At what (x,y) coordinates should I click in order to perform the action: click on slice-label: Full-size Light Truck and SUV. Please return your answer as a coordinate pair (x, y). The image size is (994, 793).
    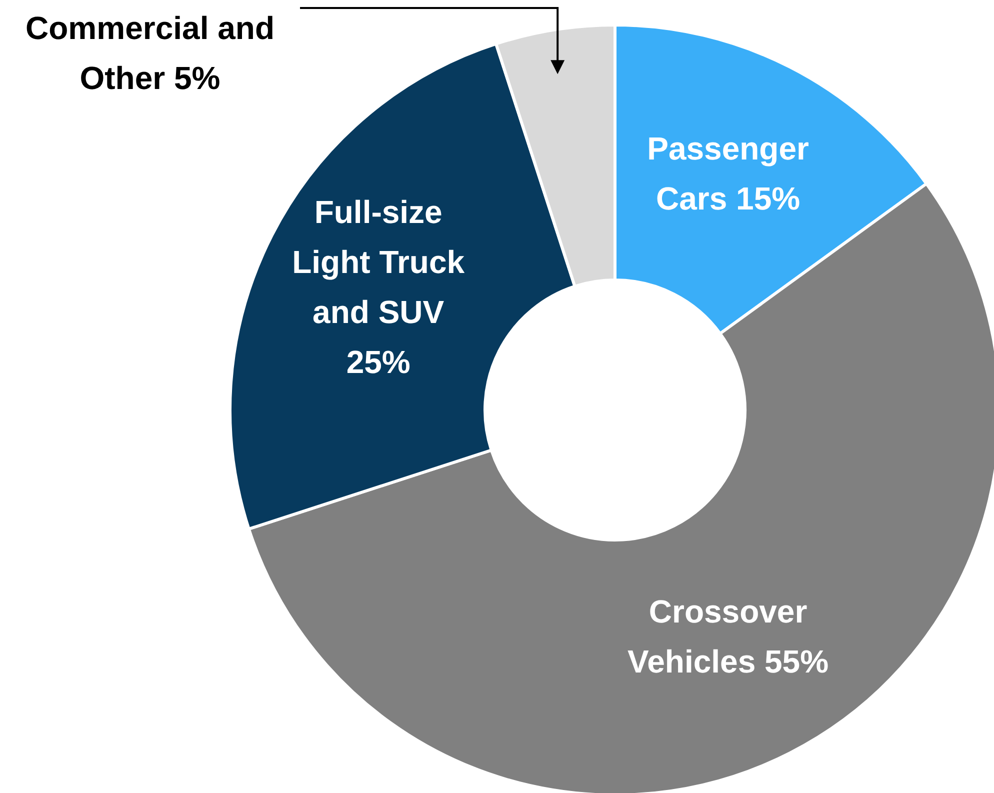
    Looking at the image, I should click on (378, 262).